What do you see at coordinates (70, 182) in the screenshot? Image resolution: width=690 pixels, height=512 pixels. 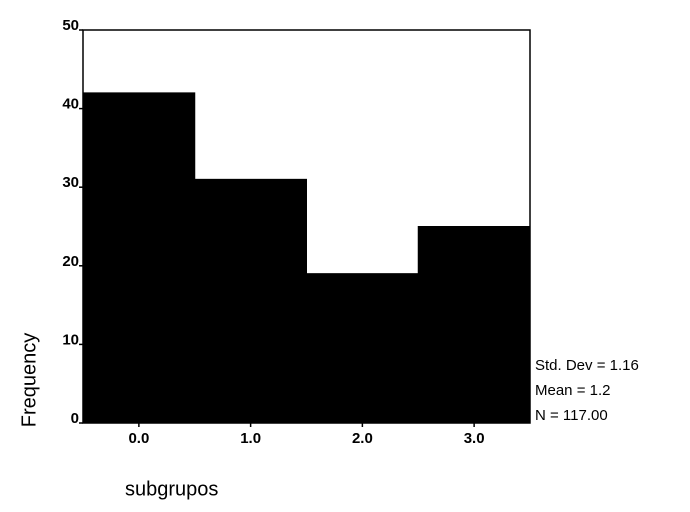 I see `y-tick-label: 30` at bounding box center [70, 182].